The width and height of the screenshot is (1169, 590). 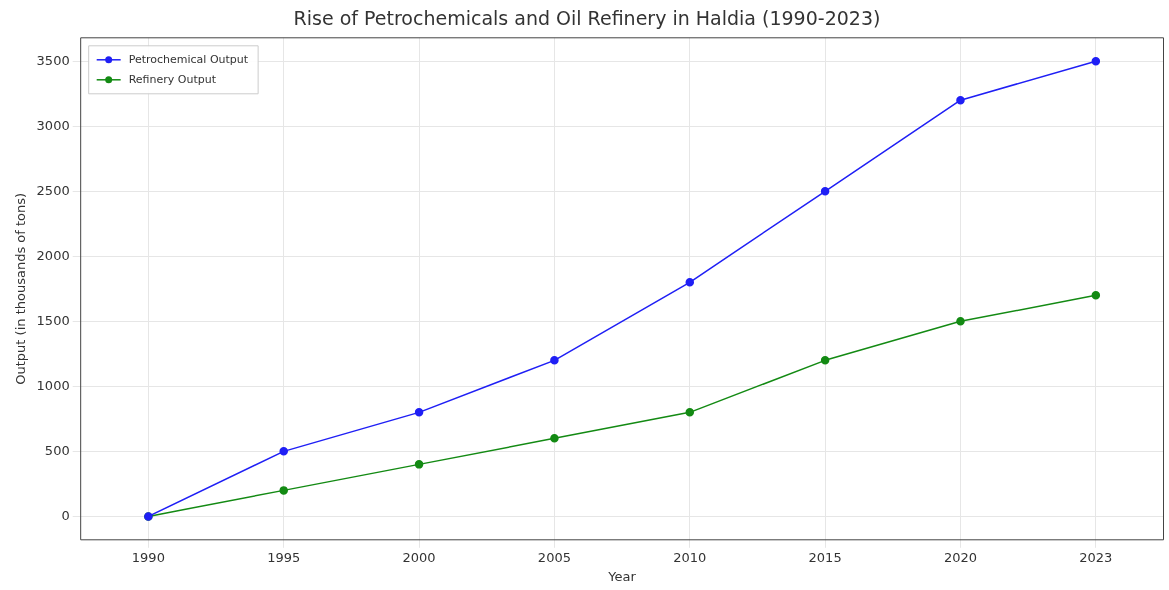 What do you see at coordinates (53, 190) in the screenshot?
I see `y-tick-label: 2500` at bounding box center [53, 190].